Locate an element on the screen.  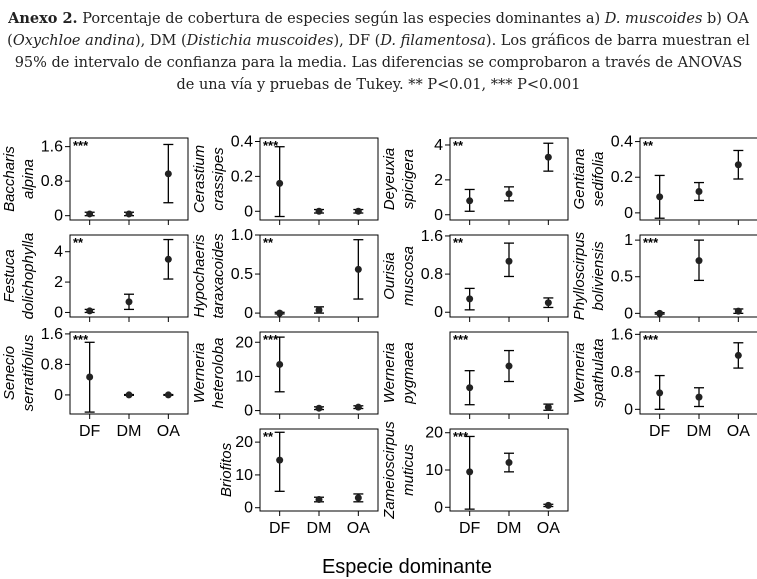
y-tick-label: 0.2 is located at coordinates (242, 176).